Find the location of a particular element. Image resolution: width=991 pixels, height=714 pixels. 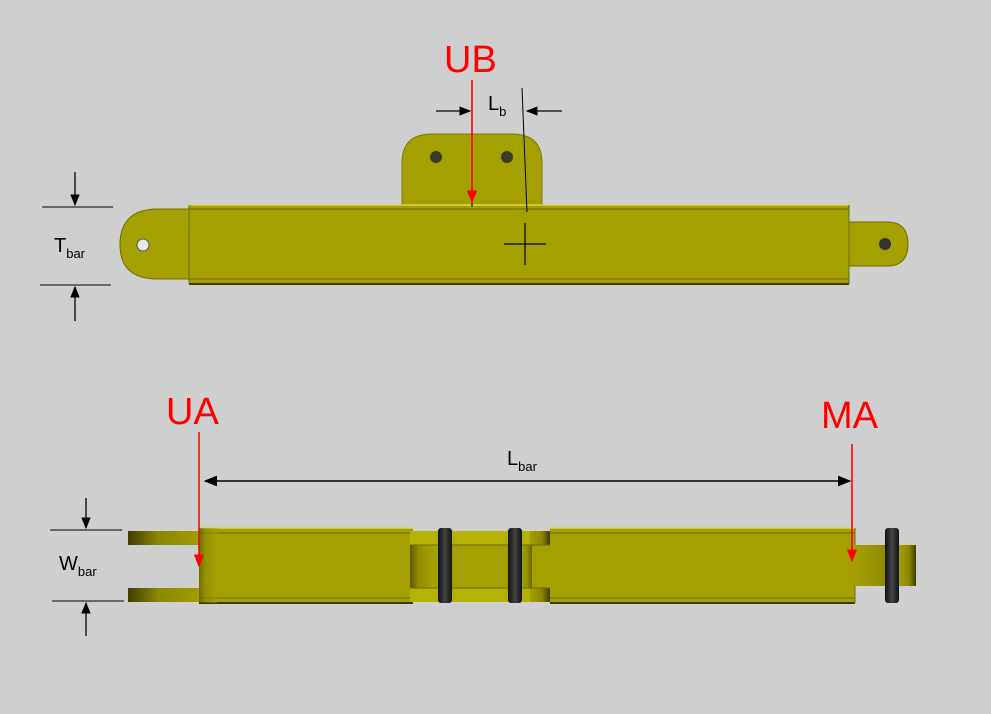

pin-right is located at coordinates (515, 565).